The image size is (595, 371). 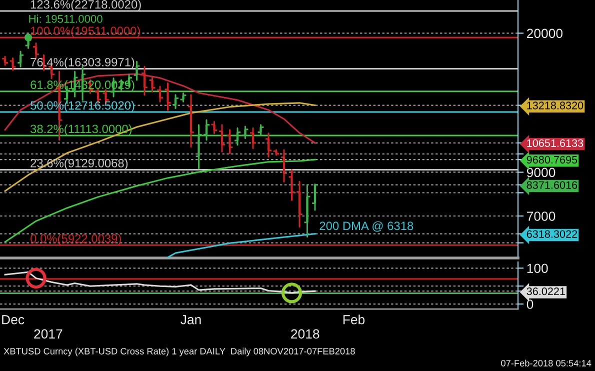 What do you see at coordinates (367, 226) in the screenshot?
I see `annotation: 200 DMA @ 6318` at bounding box center [367, 226].